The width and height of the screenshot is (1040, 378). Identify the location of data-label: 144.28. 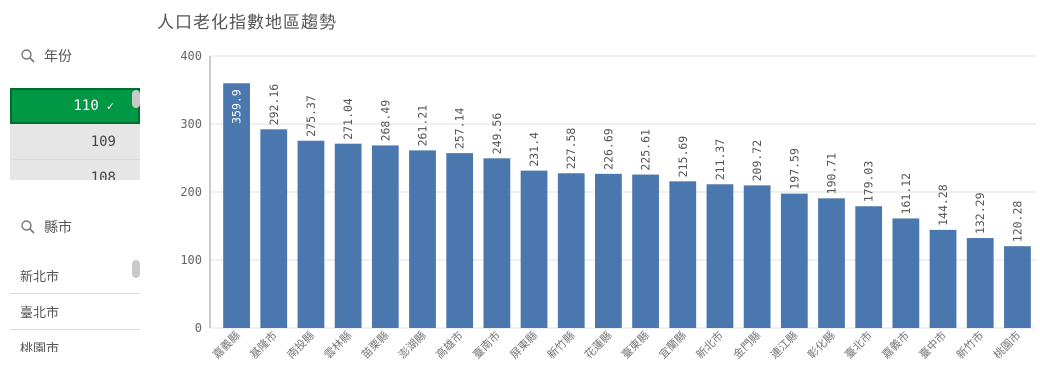
(943, 205).